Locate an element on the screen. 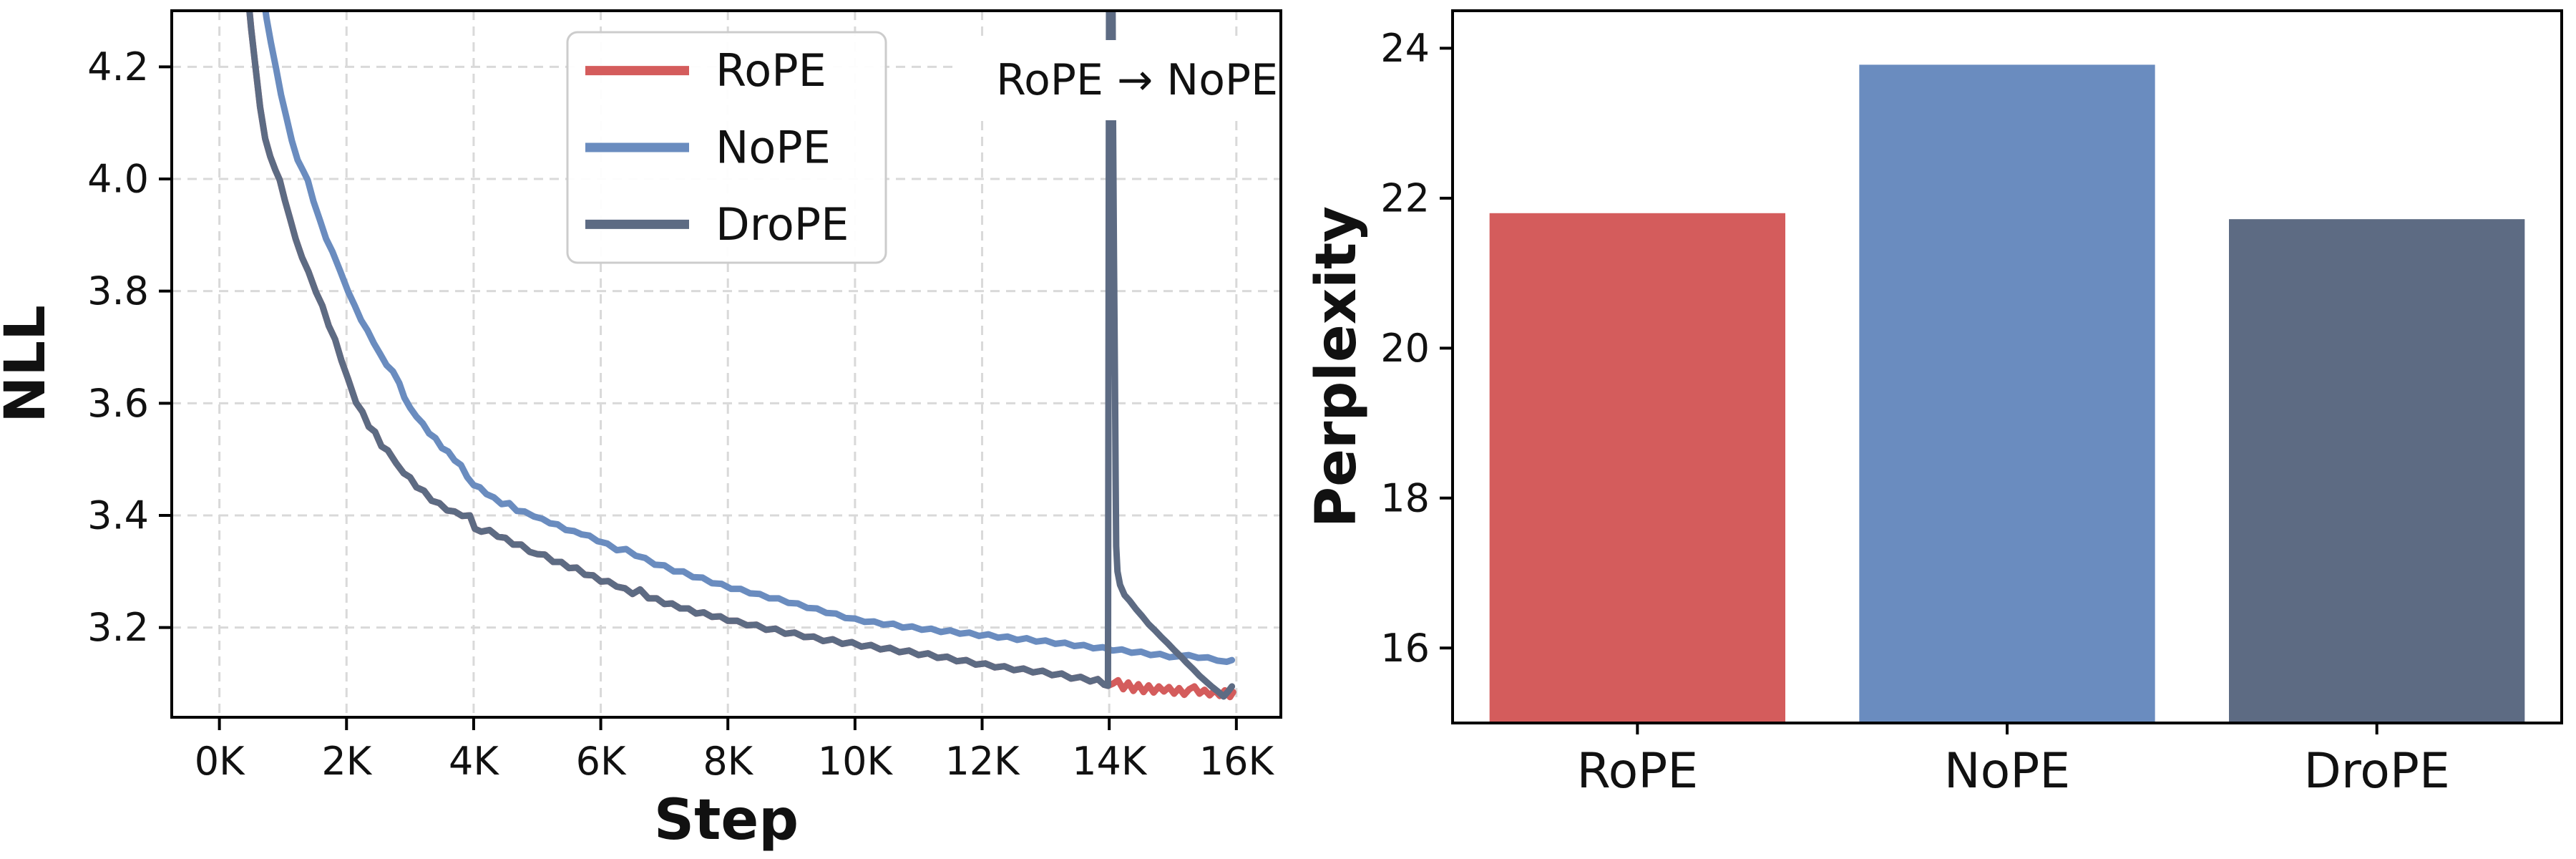 The width and height of the screenshot is (2576, 859). y-tick-label: 4.2 is located at coordinates (118, 66).